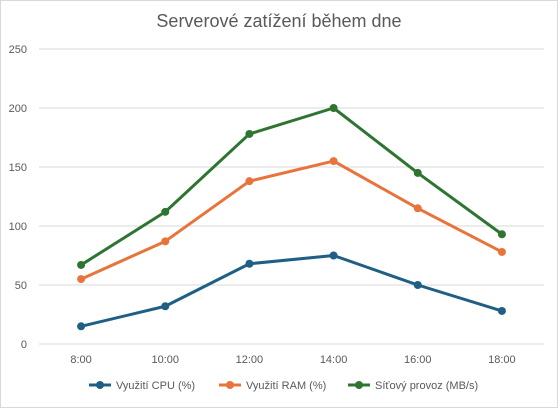 This screenshot has height=408, width=558. Describe the element at coordinates (155, 386) in the screenshot. I see `legend-label: Využití CPU (%)` at that location.